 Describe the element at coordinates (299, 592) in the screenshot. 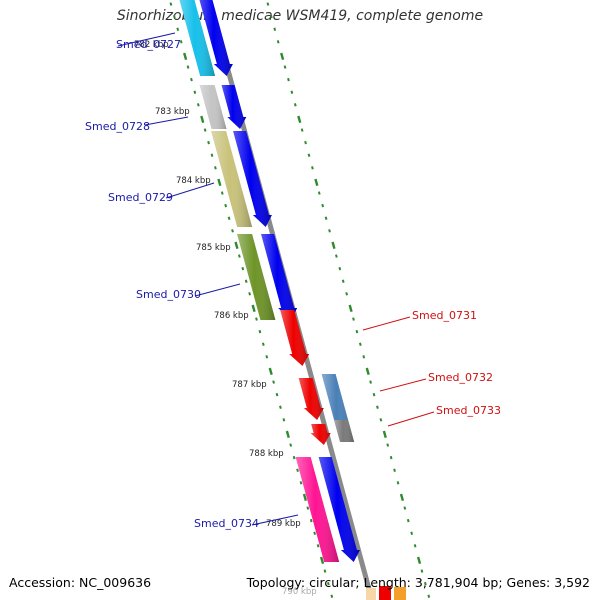

I see `kbp-label: 790 kbp` at that location.